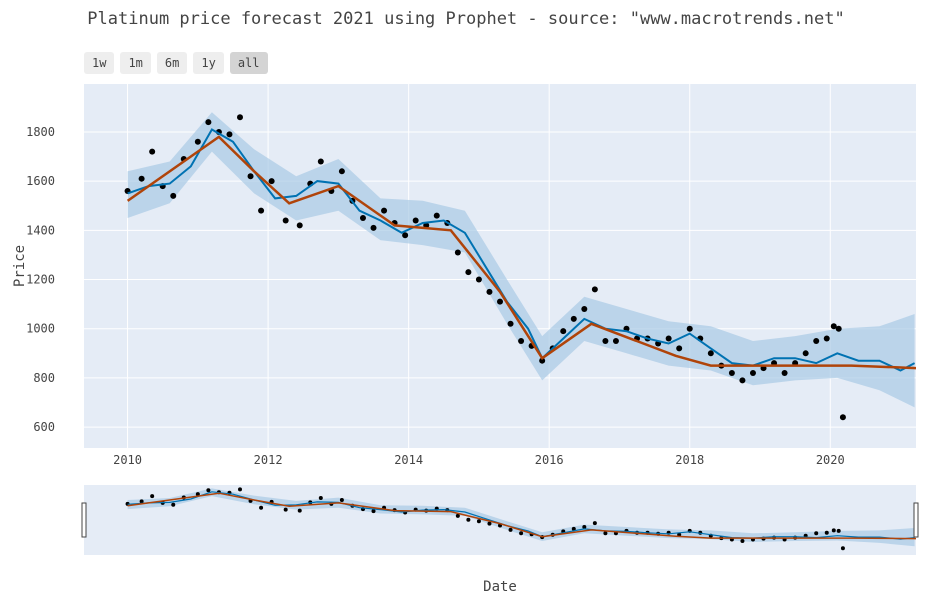 The image size is (932, 611). What do you see at coordinates (268, 460) in the screenshot?
I see `x-tick-label: 2012` at bounding box center [268, 460].